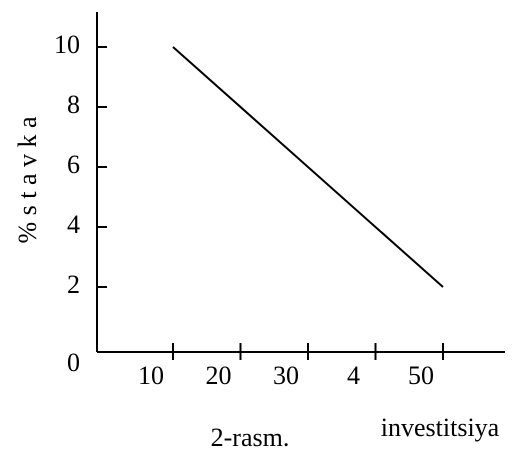  I want to click on x-axis-label: investitsiya, so click(440, 427).